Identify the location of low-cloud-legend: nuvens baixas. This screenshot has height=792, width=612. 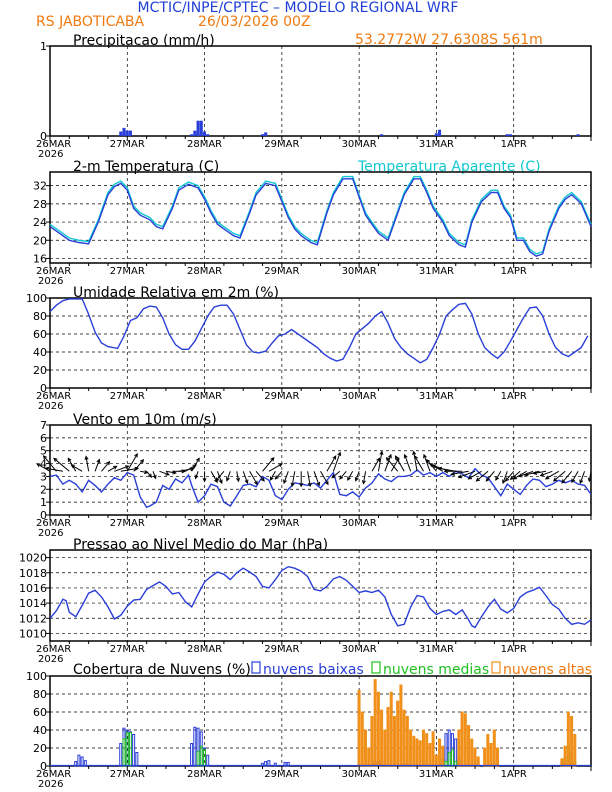
(313, 670).